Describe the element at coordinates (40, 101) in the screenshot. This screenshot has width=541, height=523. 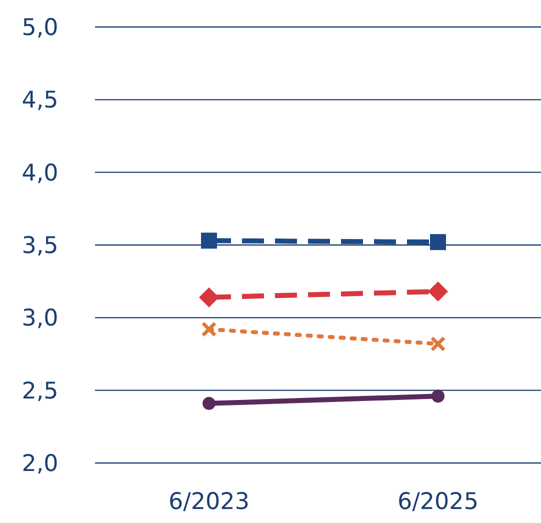
I see `y-tick-label: 4,5` at that location.